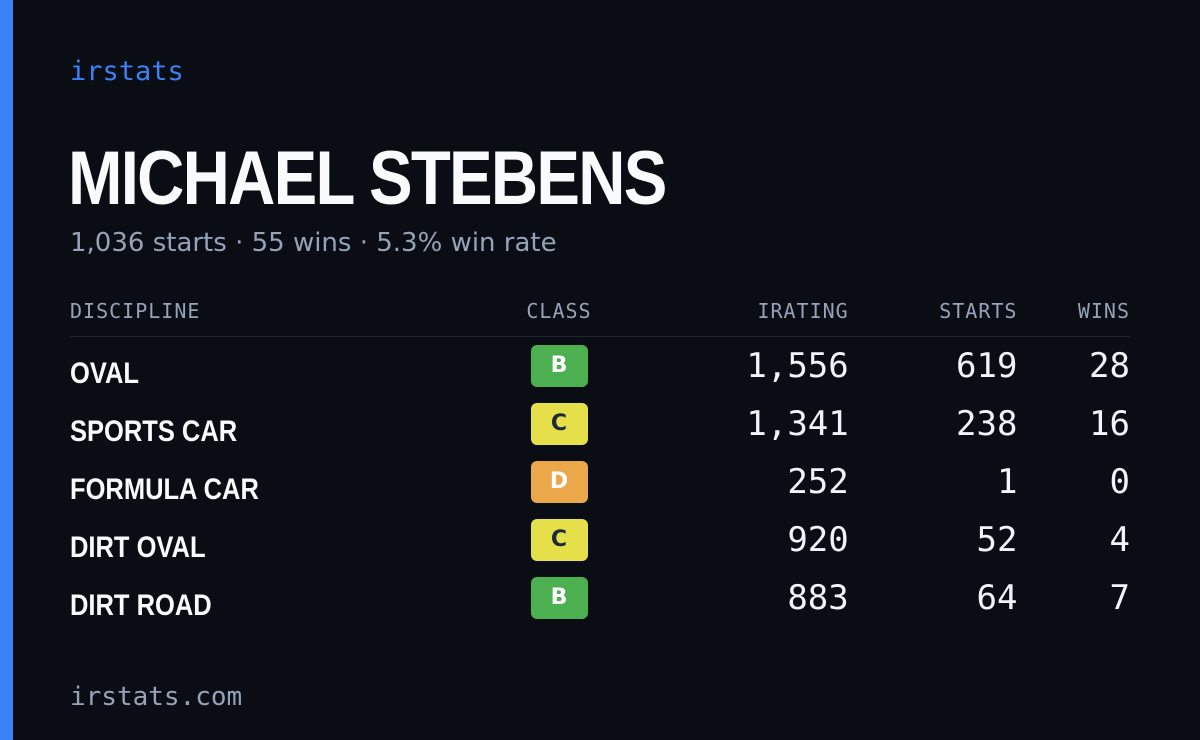 This screenshot has width=1200, height=740. I want to click on driver-name: MICHAEL STEBENS, so click(367, 178).